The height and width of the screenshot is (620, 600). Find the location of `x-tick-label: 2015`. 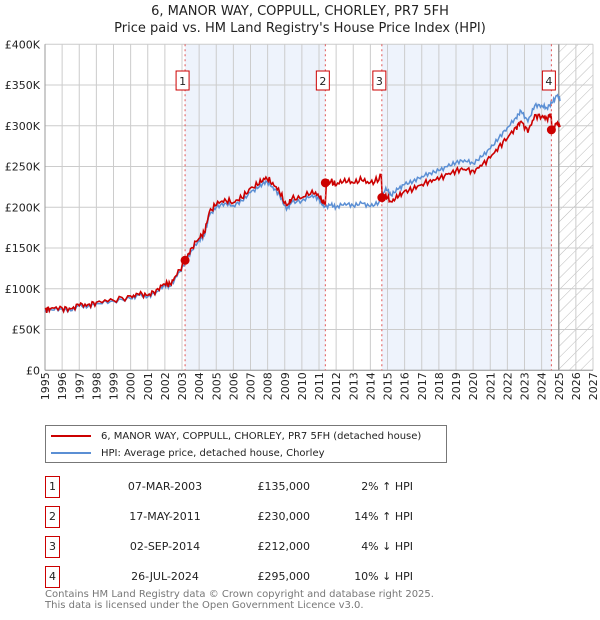

x-tick-label: 2015 is located at coordinates (388, 386).